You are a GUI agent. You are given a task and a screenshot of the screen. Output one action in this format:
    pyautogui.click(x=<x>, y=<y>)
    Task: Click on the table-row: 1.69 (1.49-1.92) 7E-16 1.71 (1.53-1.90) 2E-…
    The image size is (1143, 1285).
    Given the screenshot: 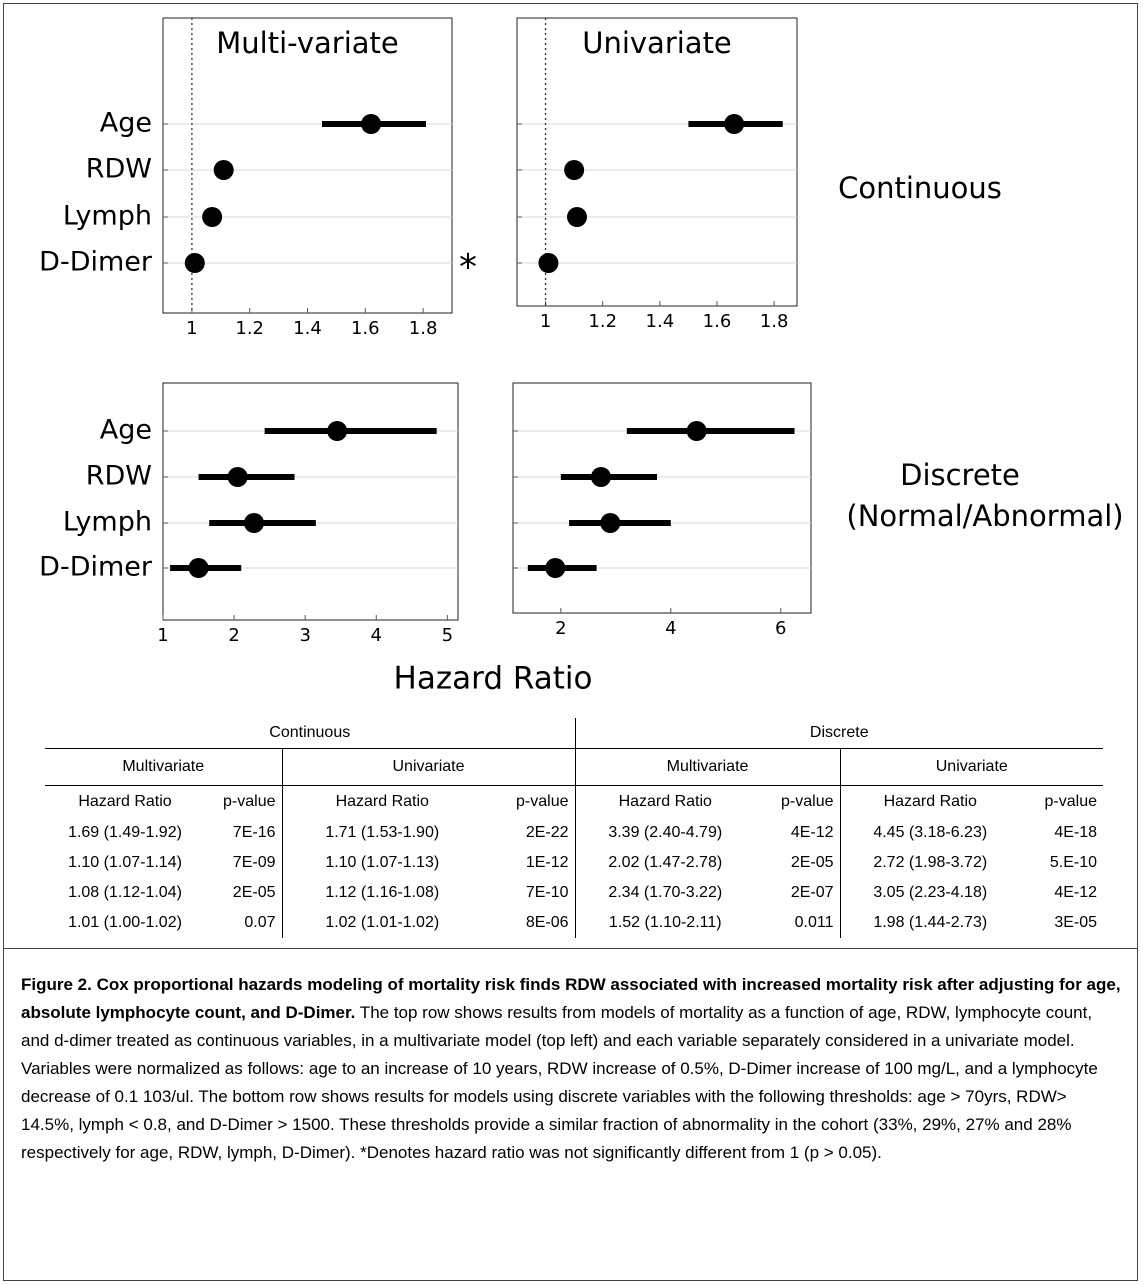 What is the action you would take?
    pyautogui.click(x=574, y=833)
    